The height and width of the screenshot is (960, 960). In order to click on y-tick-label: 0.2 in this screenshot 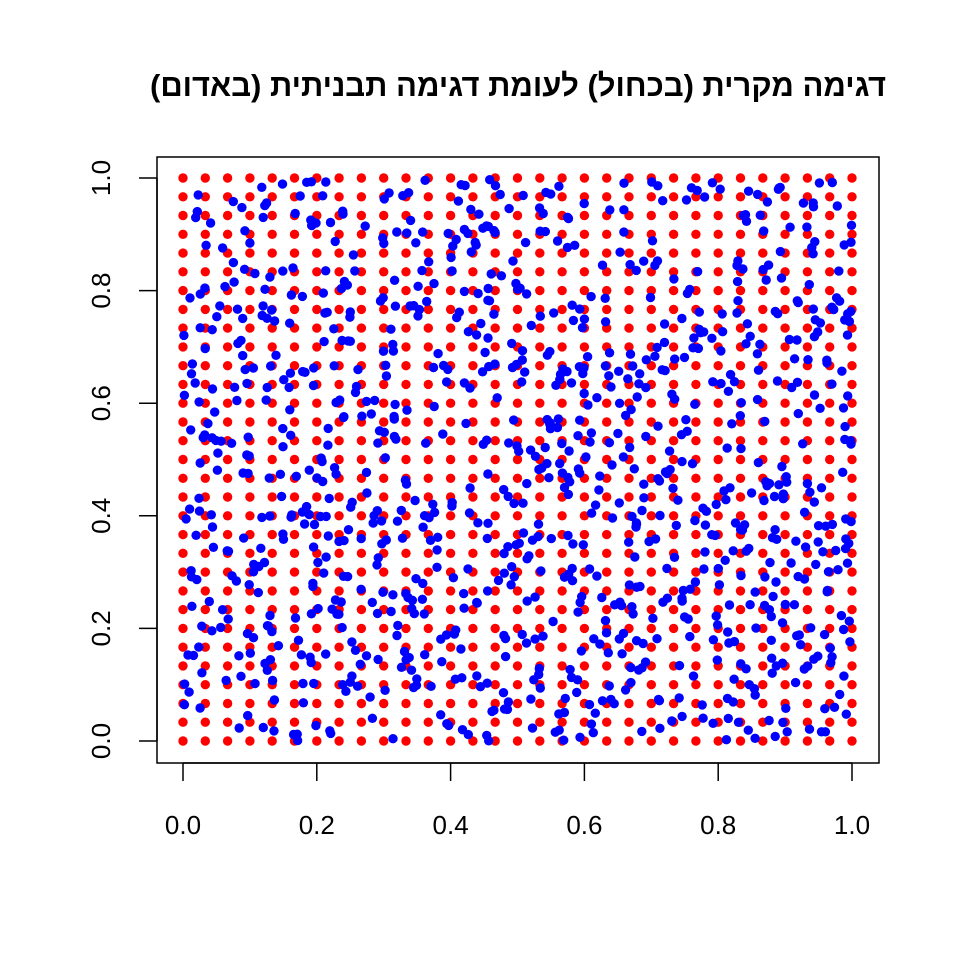, I will do `click(101, 628)`.